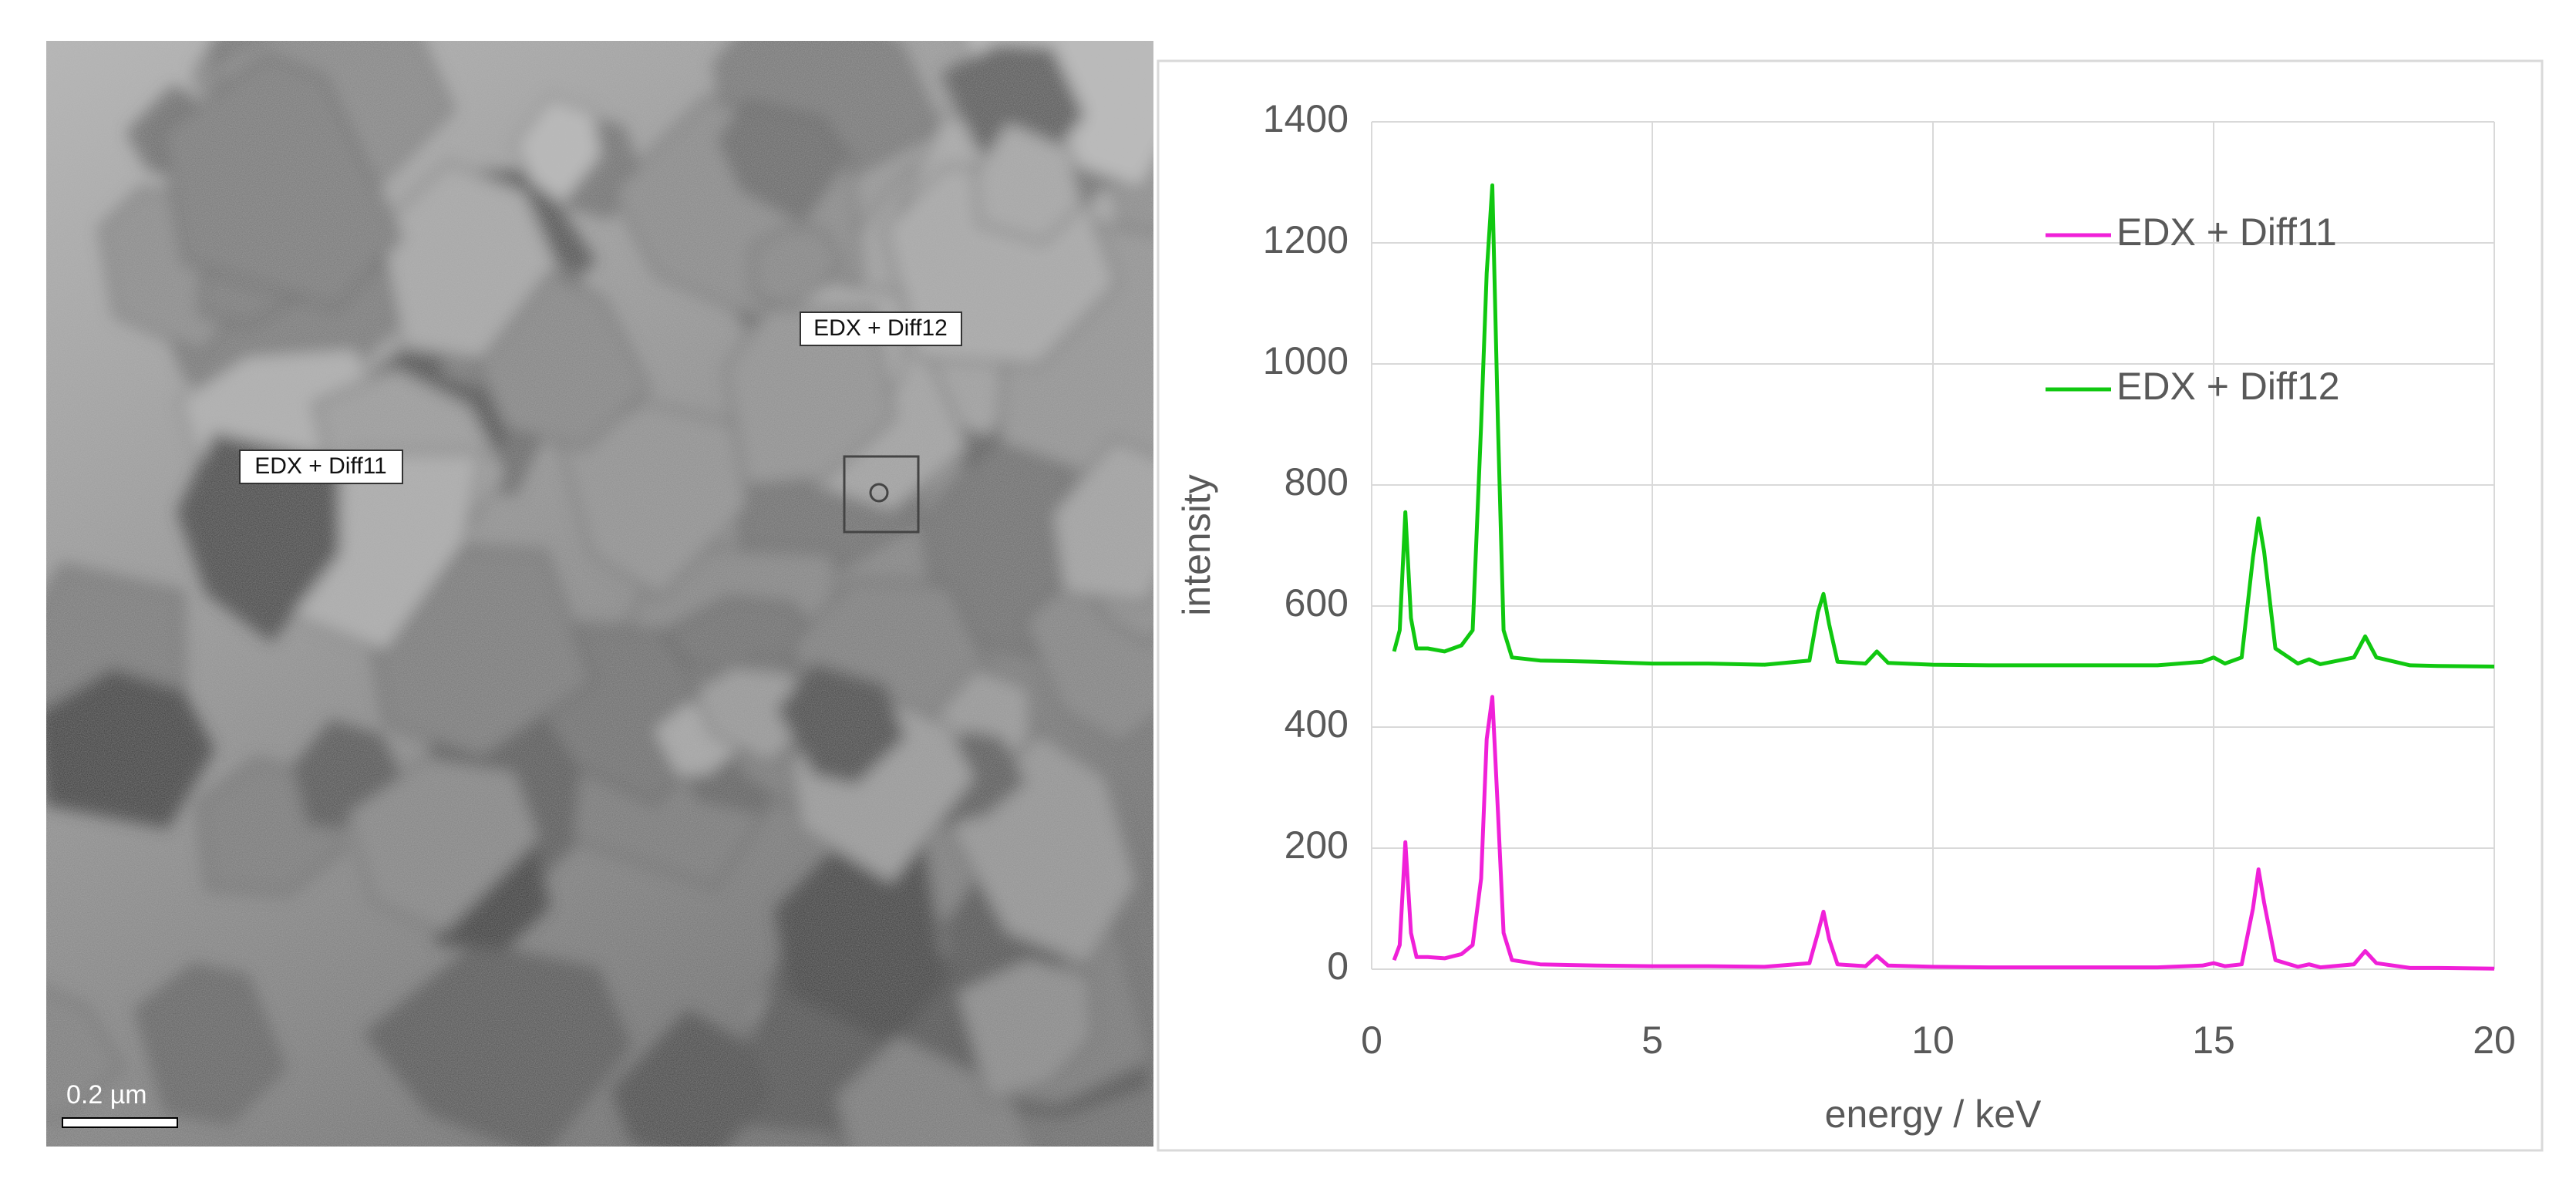  What do you see at coordinates (1943, 833) in the screenshot?
I see `data-line` at bounding box center [1943, 833].